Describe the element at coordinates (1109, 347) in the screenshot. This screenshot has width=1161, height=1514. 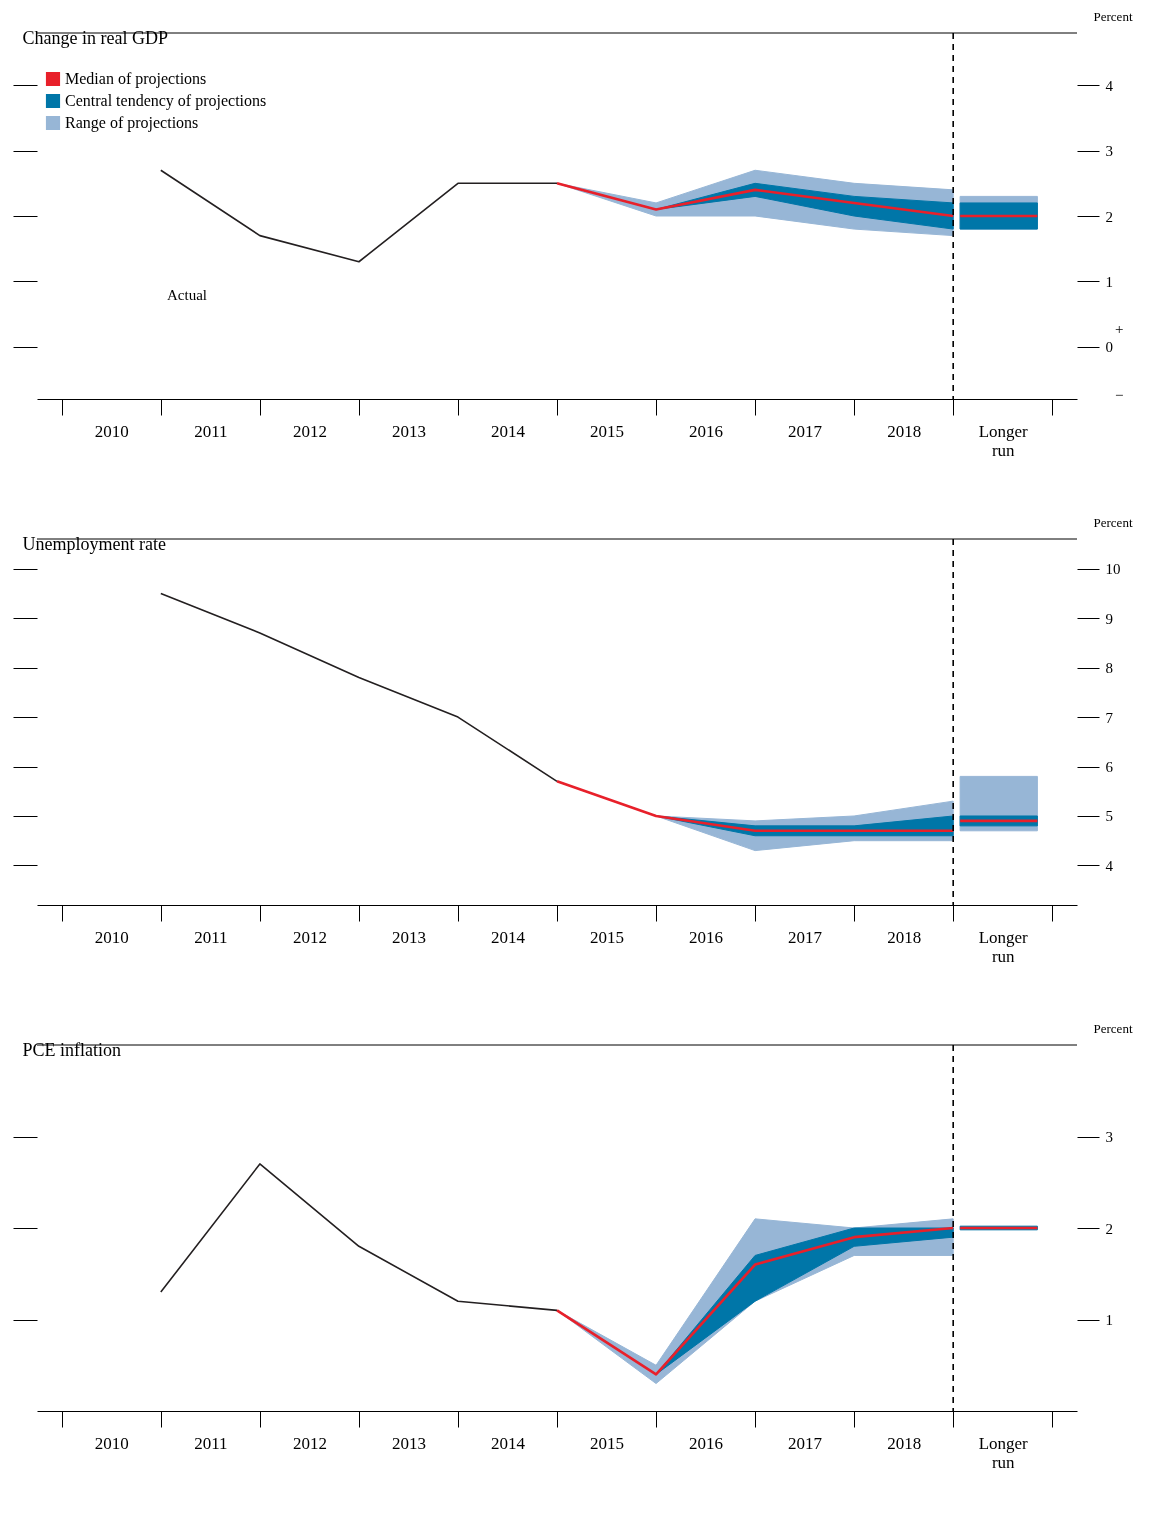
I see `y-tick-label: 0` at that location.